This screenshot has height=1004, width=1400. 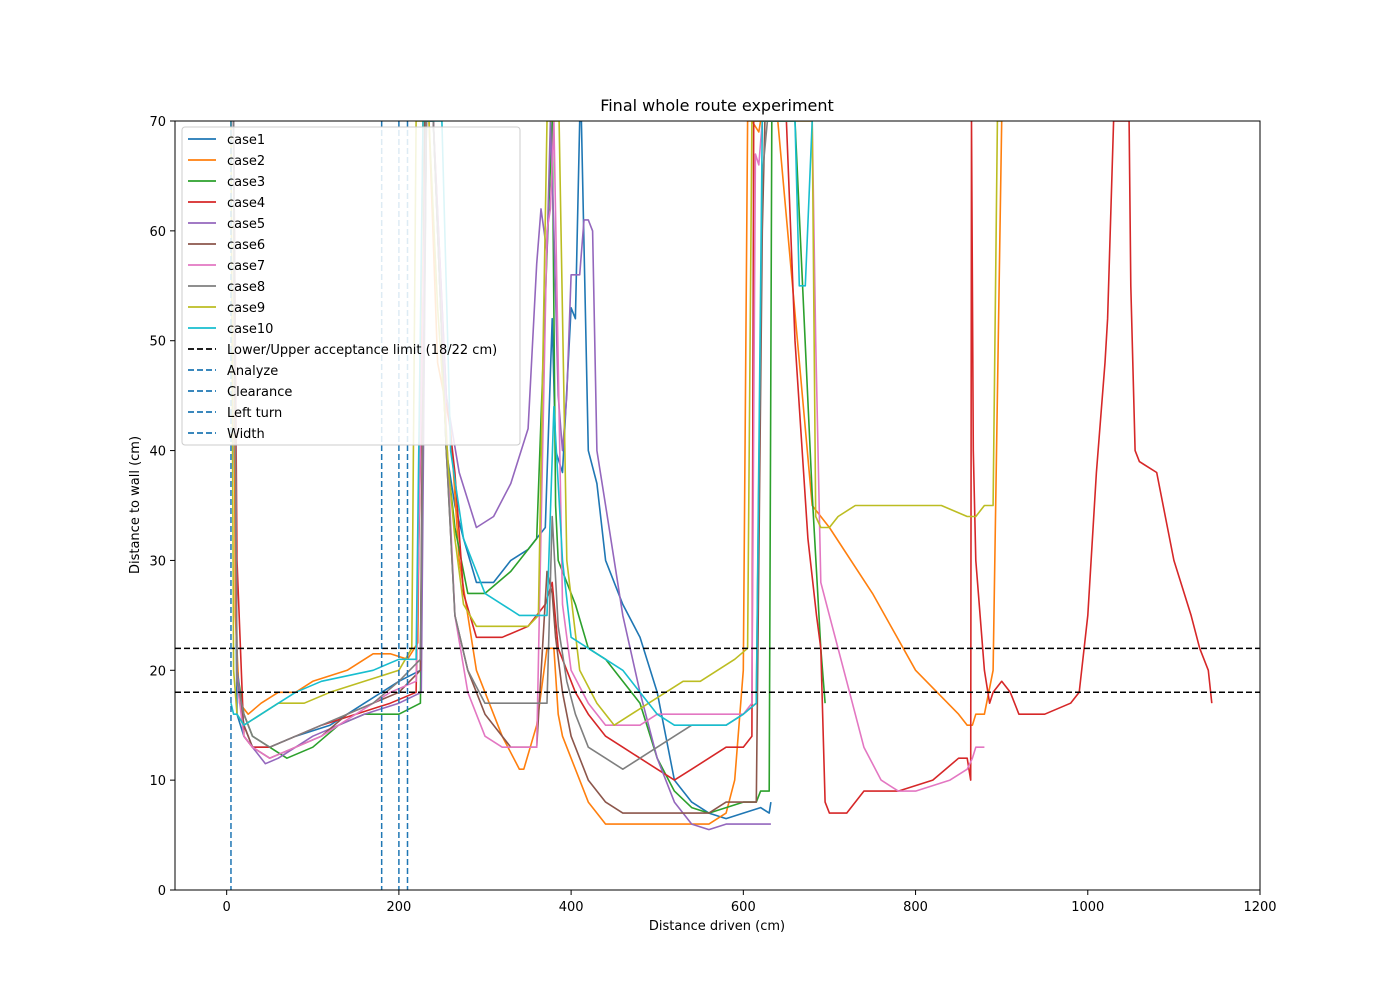 I want to click on x-tick-label: 200, so click(x=398, y=907).